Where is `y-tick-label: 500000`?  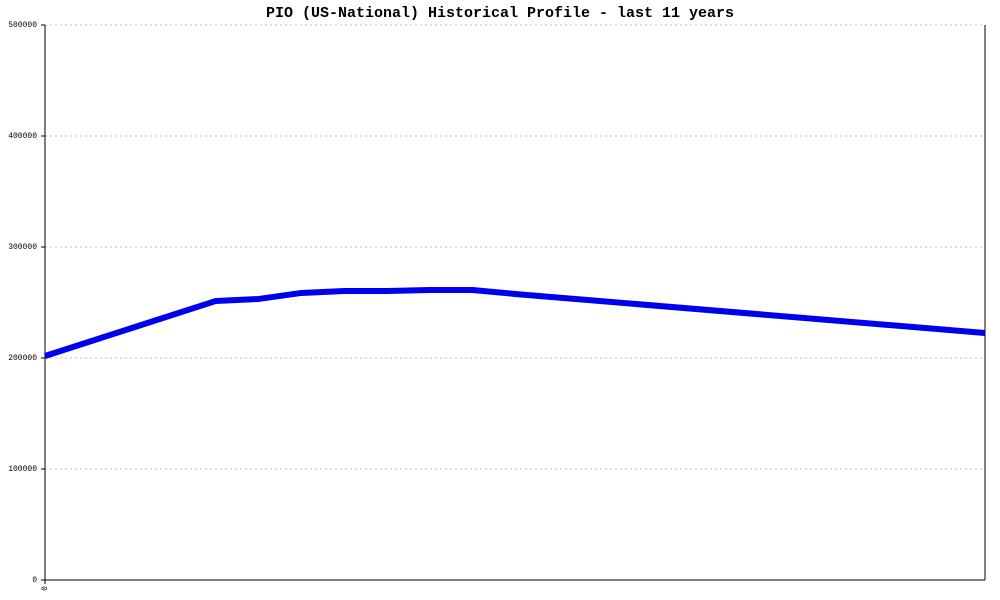
y-tick-label: 500000 is located at coordinates (22, 25).